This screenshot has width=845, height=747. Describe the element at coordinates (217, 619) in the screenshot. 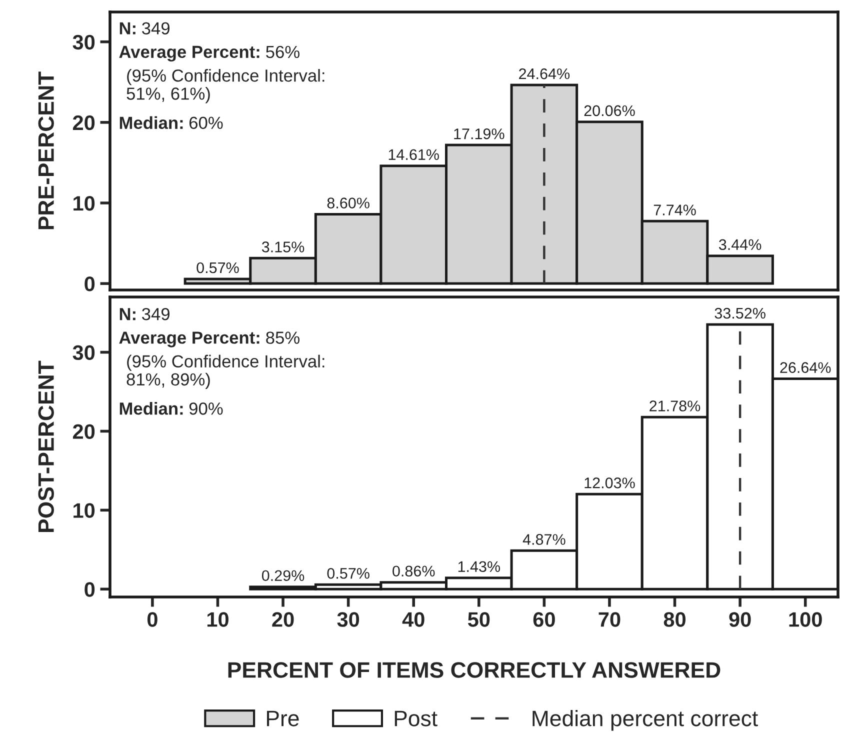

I see `x-tick-label: 10` at that location.